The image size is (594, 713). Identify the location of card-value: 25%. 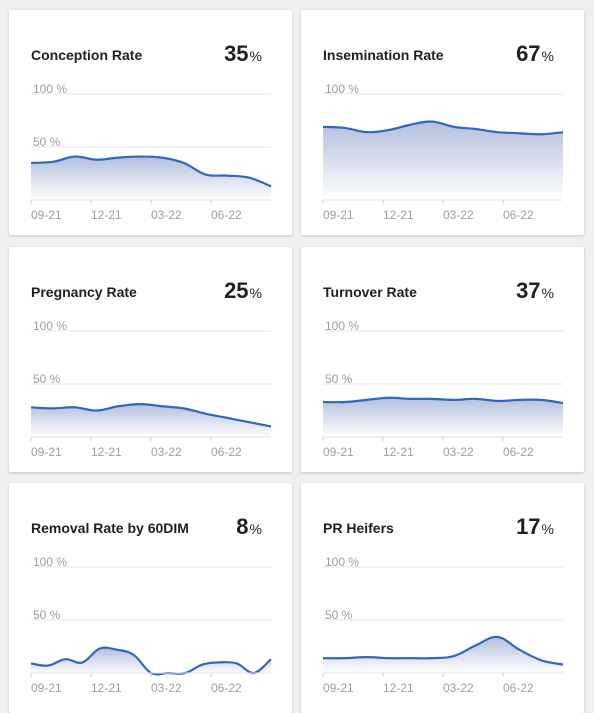
(243, 291).